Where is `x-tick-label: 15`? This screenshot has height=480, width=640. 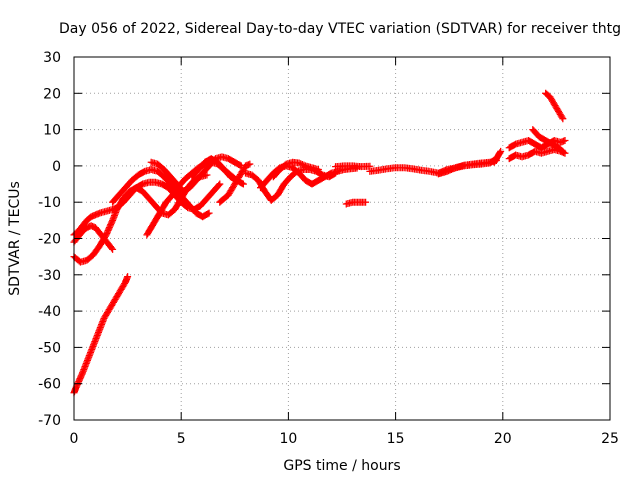
x-tick-label: 15 is located at coordinates (396, 439).